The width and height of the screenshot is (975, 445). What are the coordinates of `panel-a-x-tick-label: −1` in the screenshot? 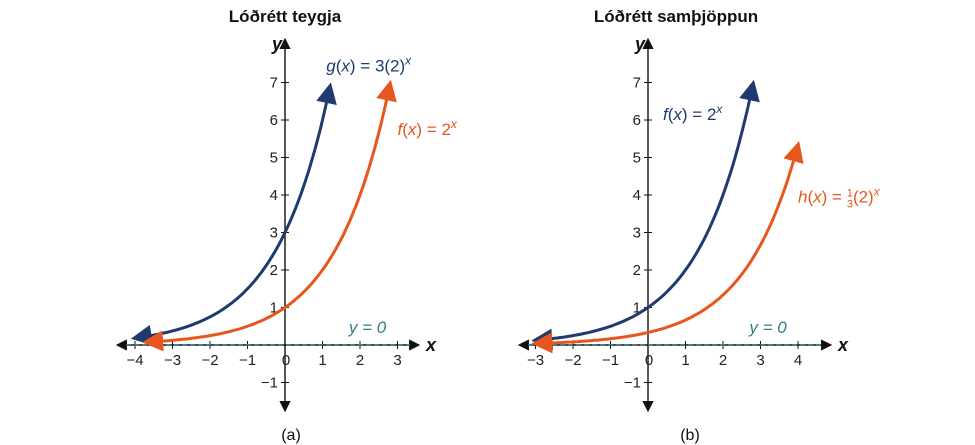 It's located at (247, 360).